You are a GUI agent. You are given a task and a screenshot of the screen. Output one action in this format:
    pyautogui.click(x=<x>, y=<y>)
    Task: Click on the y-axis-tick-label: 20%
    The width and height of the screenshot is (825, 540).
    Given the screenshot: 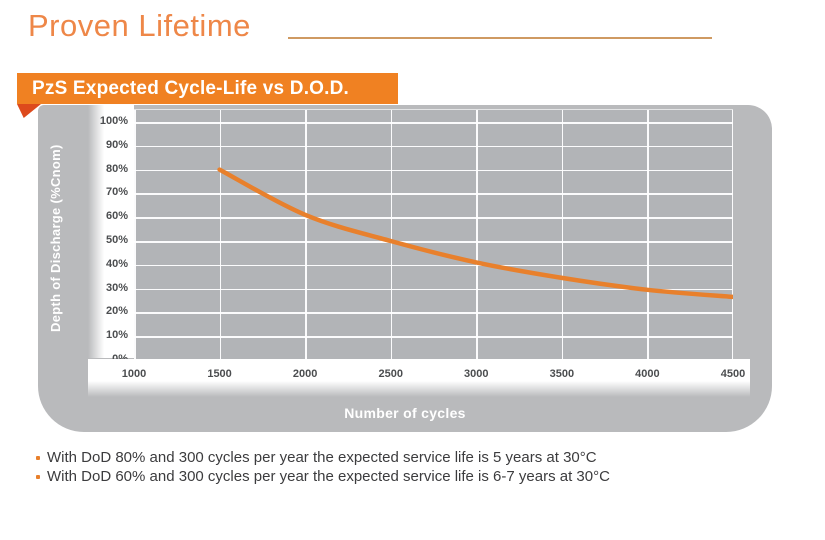 What is the action you would take?
    pyautogui.click(x=116, y=311)
    